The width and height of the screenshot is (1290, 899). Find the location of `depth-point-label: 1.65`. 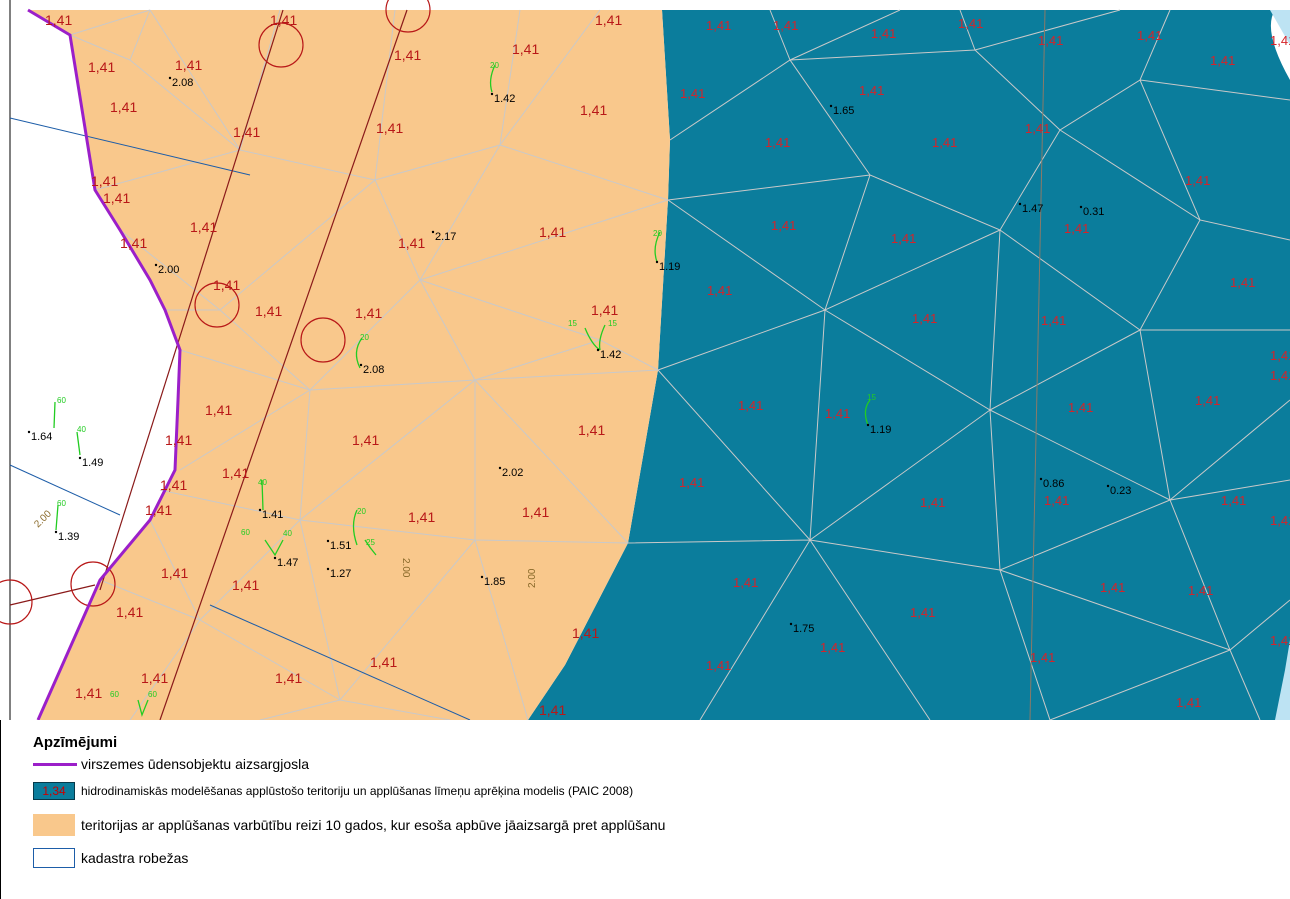

depth-point-label: 1.65 is located at coordinates (843, 111).